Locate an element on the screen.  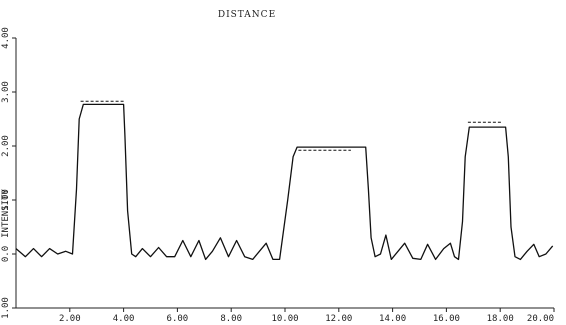
y-tick-label: 4.00 is located at coordinates (6, 38).